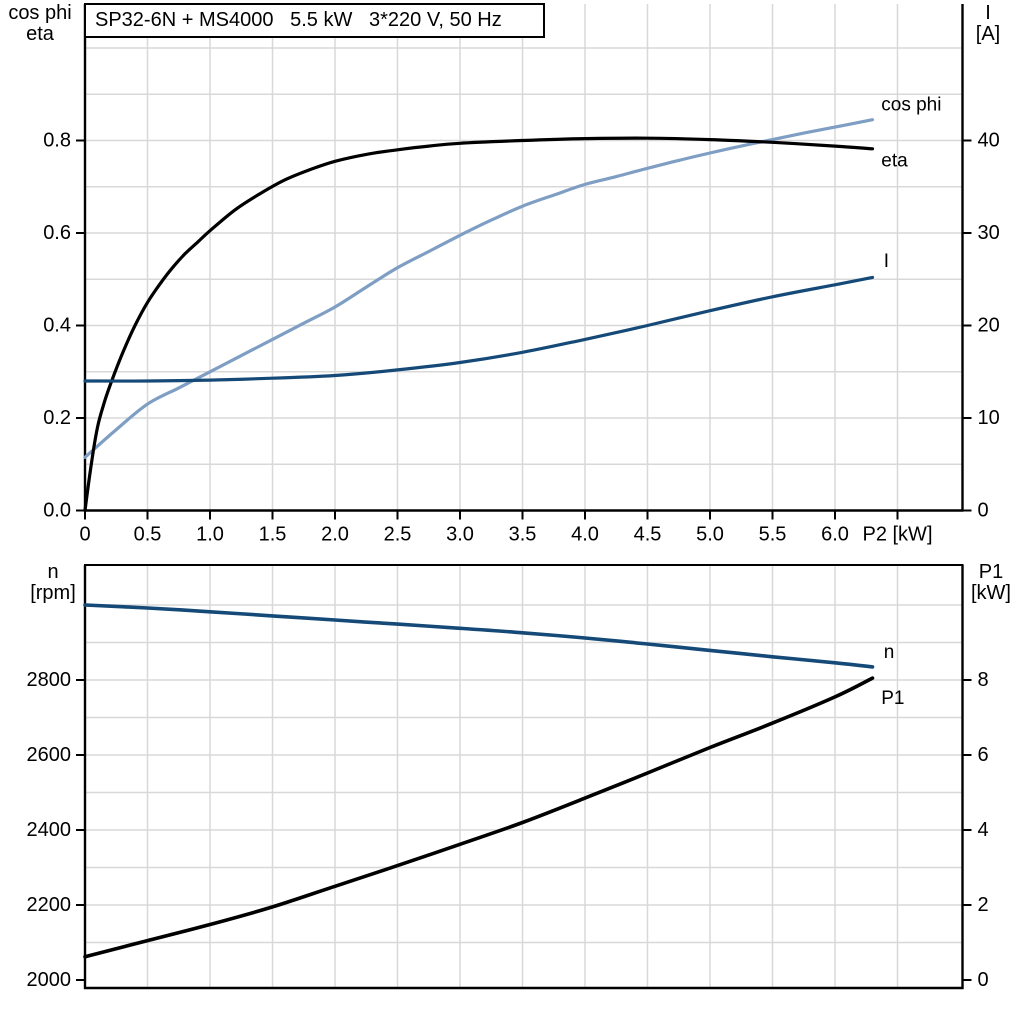  Describe the element at coordinates (897, 535) in the screenshot. I see `tick-label-x: P2 [kW]` at that location.